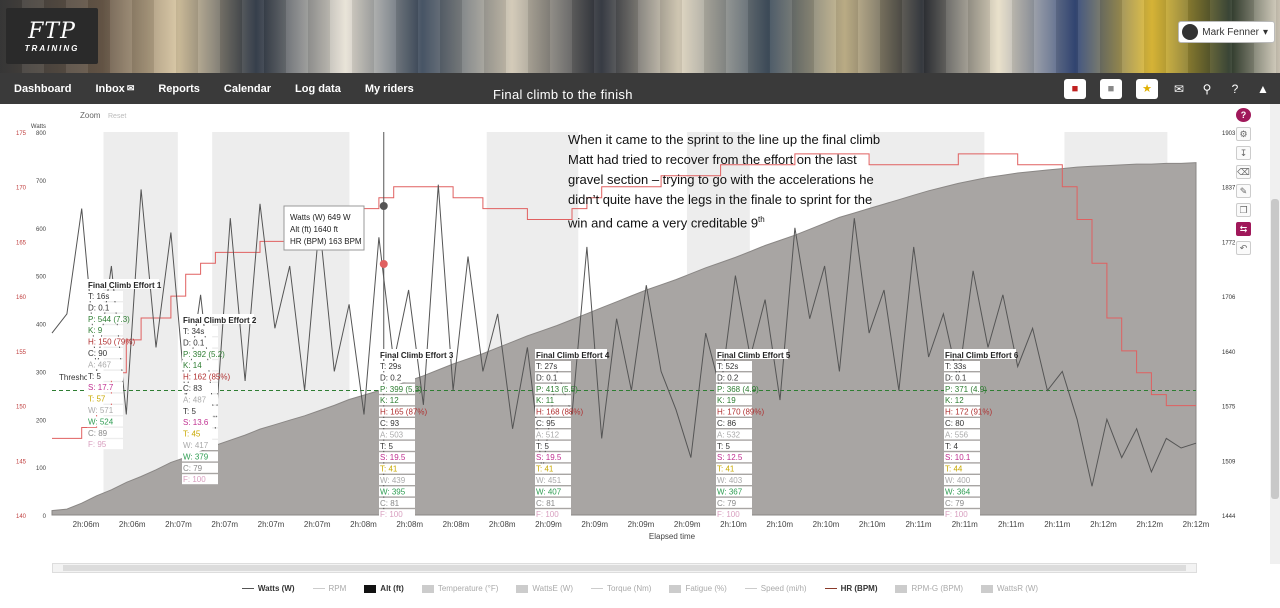 The height and width of the screenshot is (608, 1280). I want to click on hr-tick-label: 145, so click(21, 462).